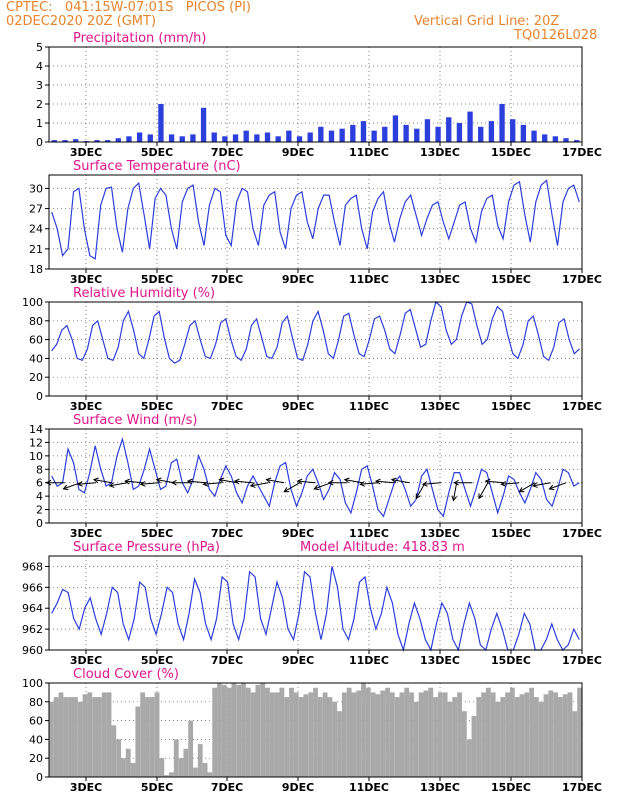 The width and height of the screenshot is (618, 800). Describe the element at coordinates (315, 609) in the screenshot. I see `press-line` at that location.